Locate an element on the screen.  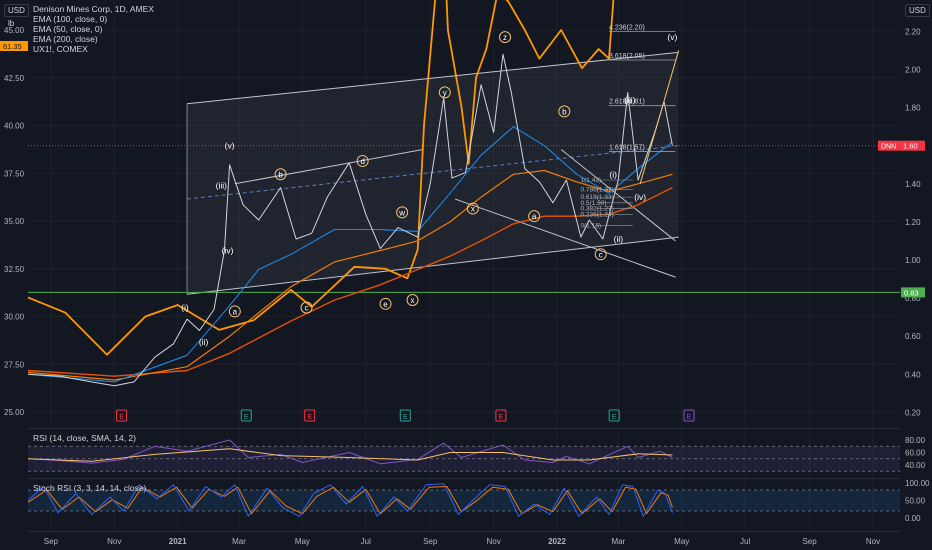
right-axis-tick: 1.00 is located at coordinates (913, 260).